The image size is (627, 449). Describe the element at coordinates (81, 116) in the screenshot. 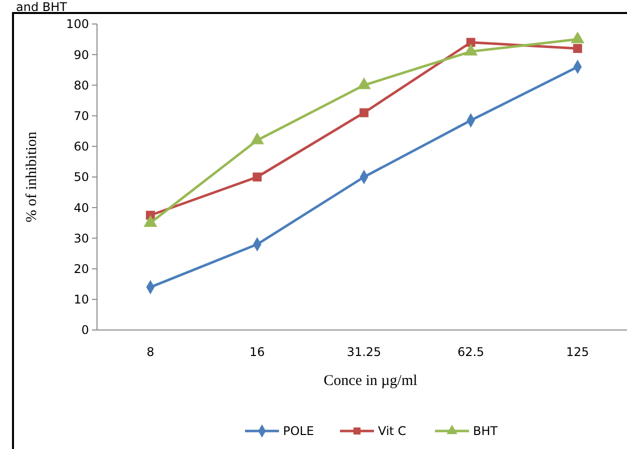

I see `y-tick-label: 70` at that location.